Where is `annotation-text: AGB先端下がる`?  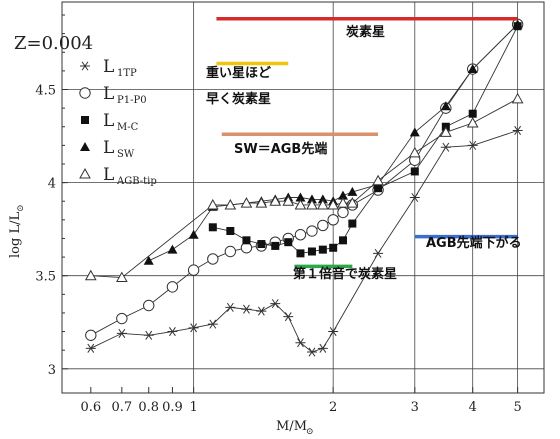
annotation-text: AGB先端下がる is located at coordinates (474, 243).